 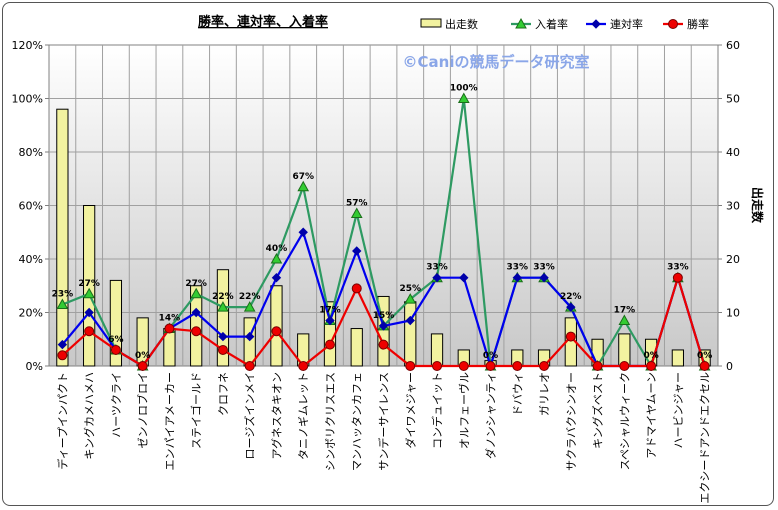 I want to click on legend-label: 連対率, so click(x=626, y=24).